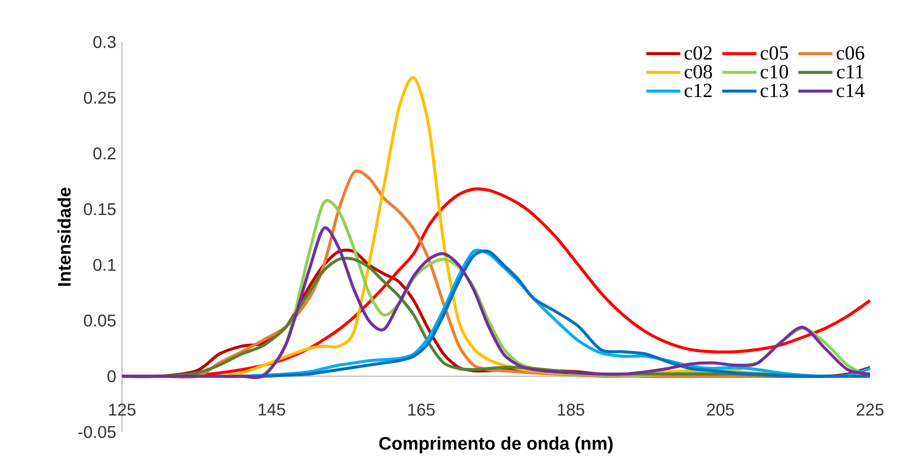 This screenshot has height=459, width=902. I want to click on y-tick-label: 0.3, so click(104, 42).